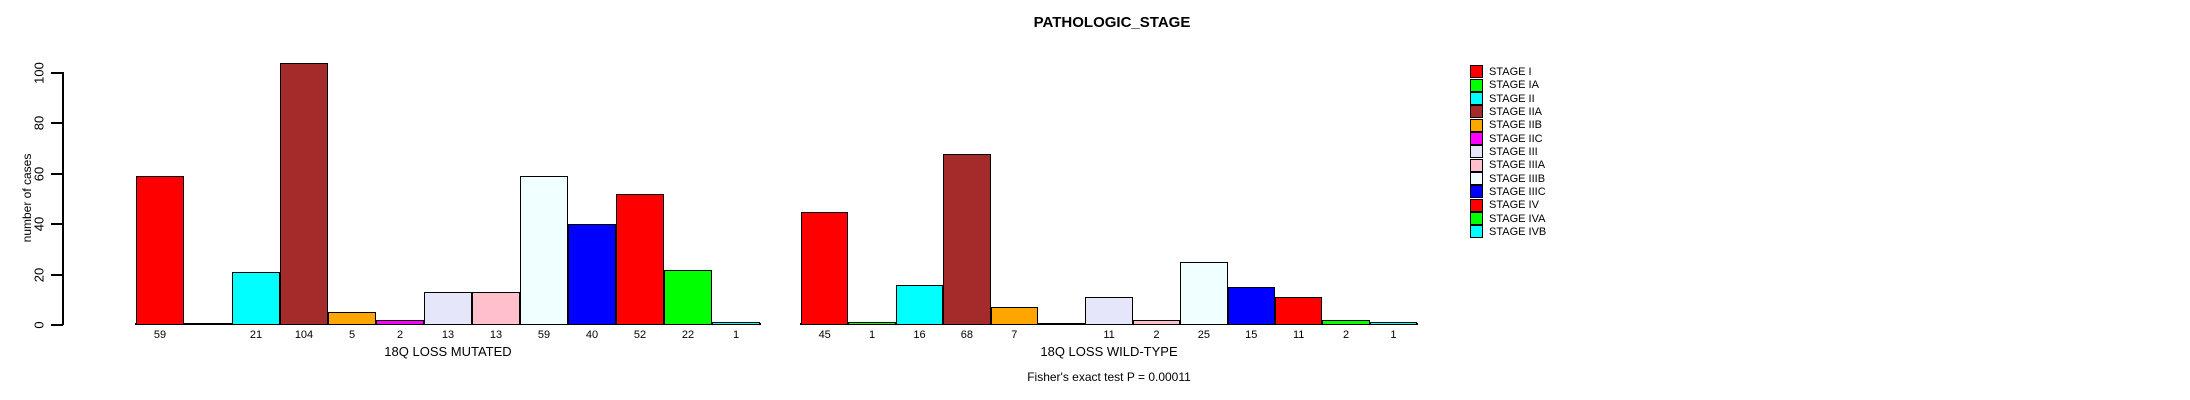 The width and height of the screenshot is (2190, 400). Describe the element at coordinates (1476, 85) in the screenshot. I see `legend-swatch-stage-ia` at that location.